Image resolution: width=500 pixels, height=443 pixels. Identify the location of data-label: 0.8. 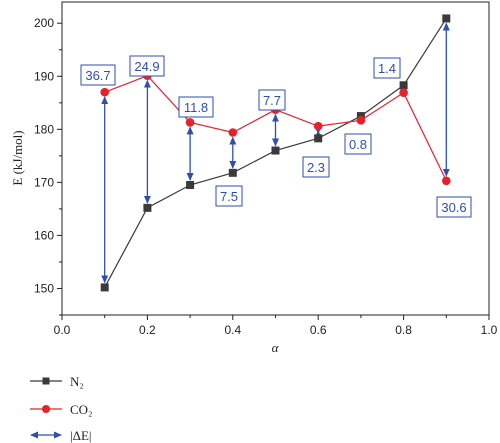
(358, 144).